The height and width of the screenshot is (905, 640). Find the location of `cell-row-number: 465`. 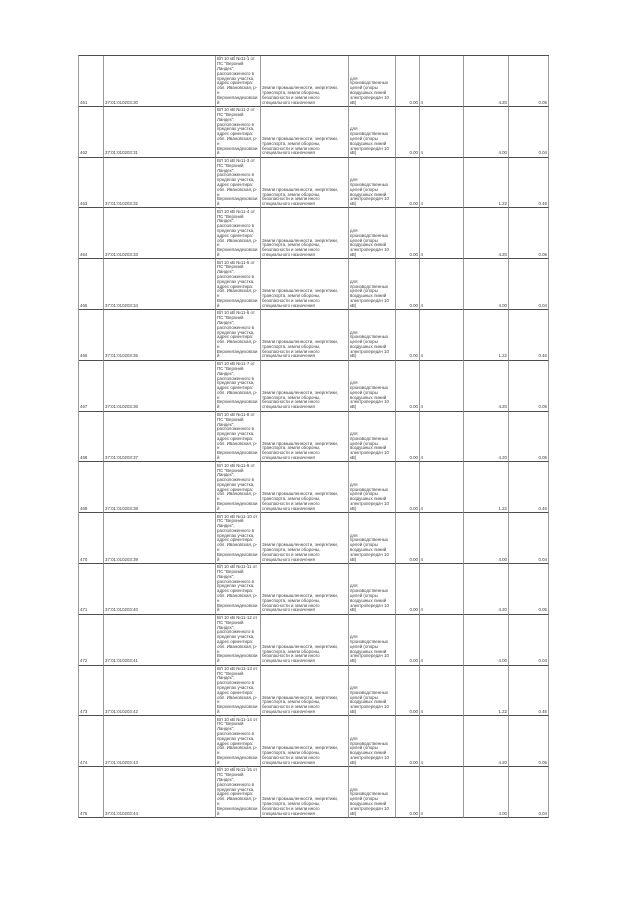

cell-row-number: 465 is located at coordinates (91, 284).